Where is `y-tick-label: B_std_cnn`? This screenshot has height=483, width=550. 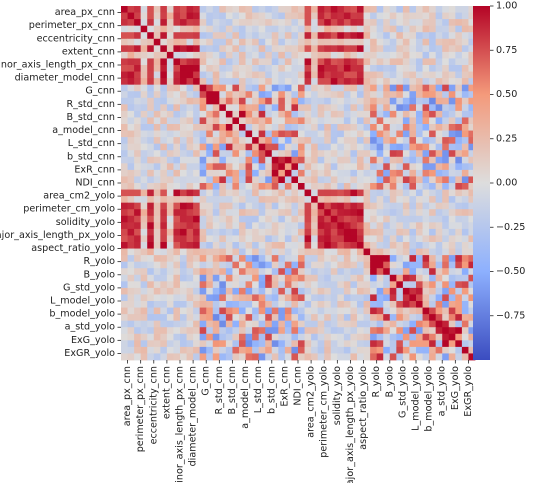
y-tick-label: B_std_cnn is located at coordinates (91, 117).